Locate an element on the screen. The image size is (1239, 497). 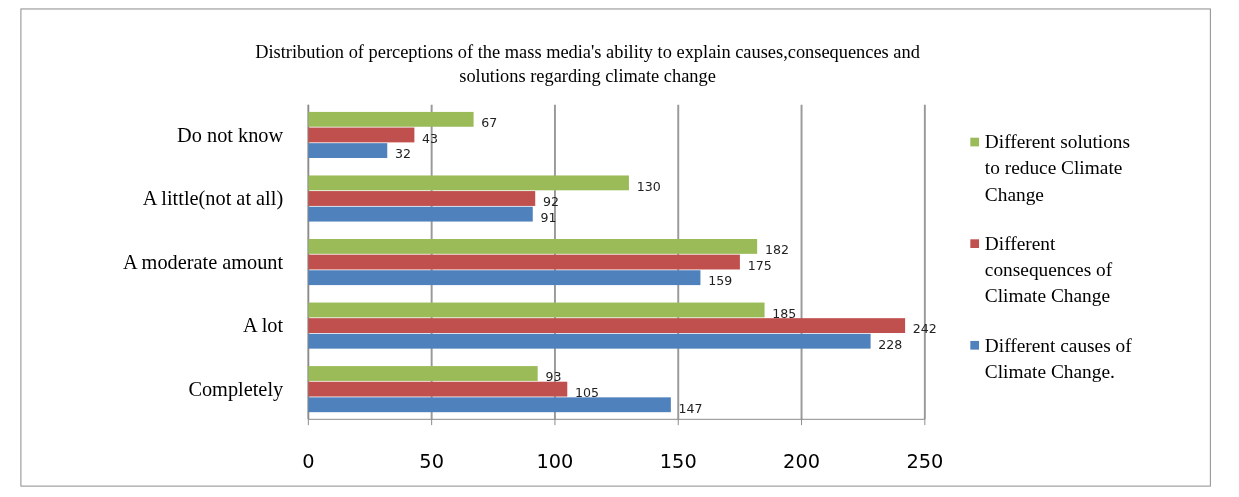
data-label: 67 is located at coordinates (489, 123).